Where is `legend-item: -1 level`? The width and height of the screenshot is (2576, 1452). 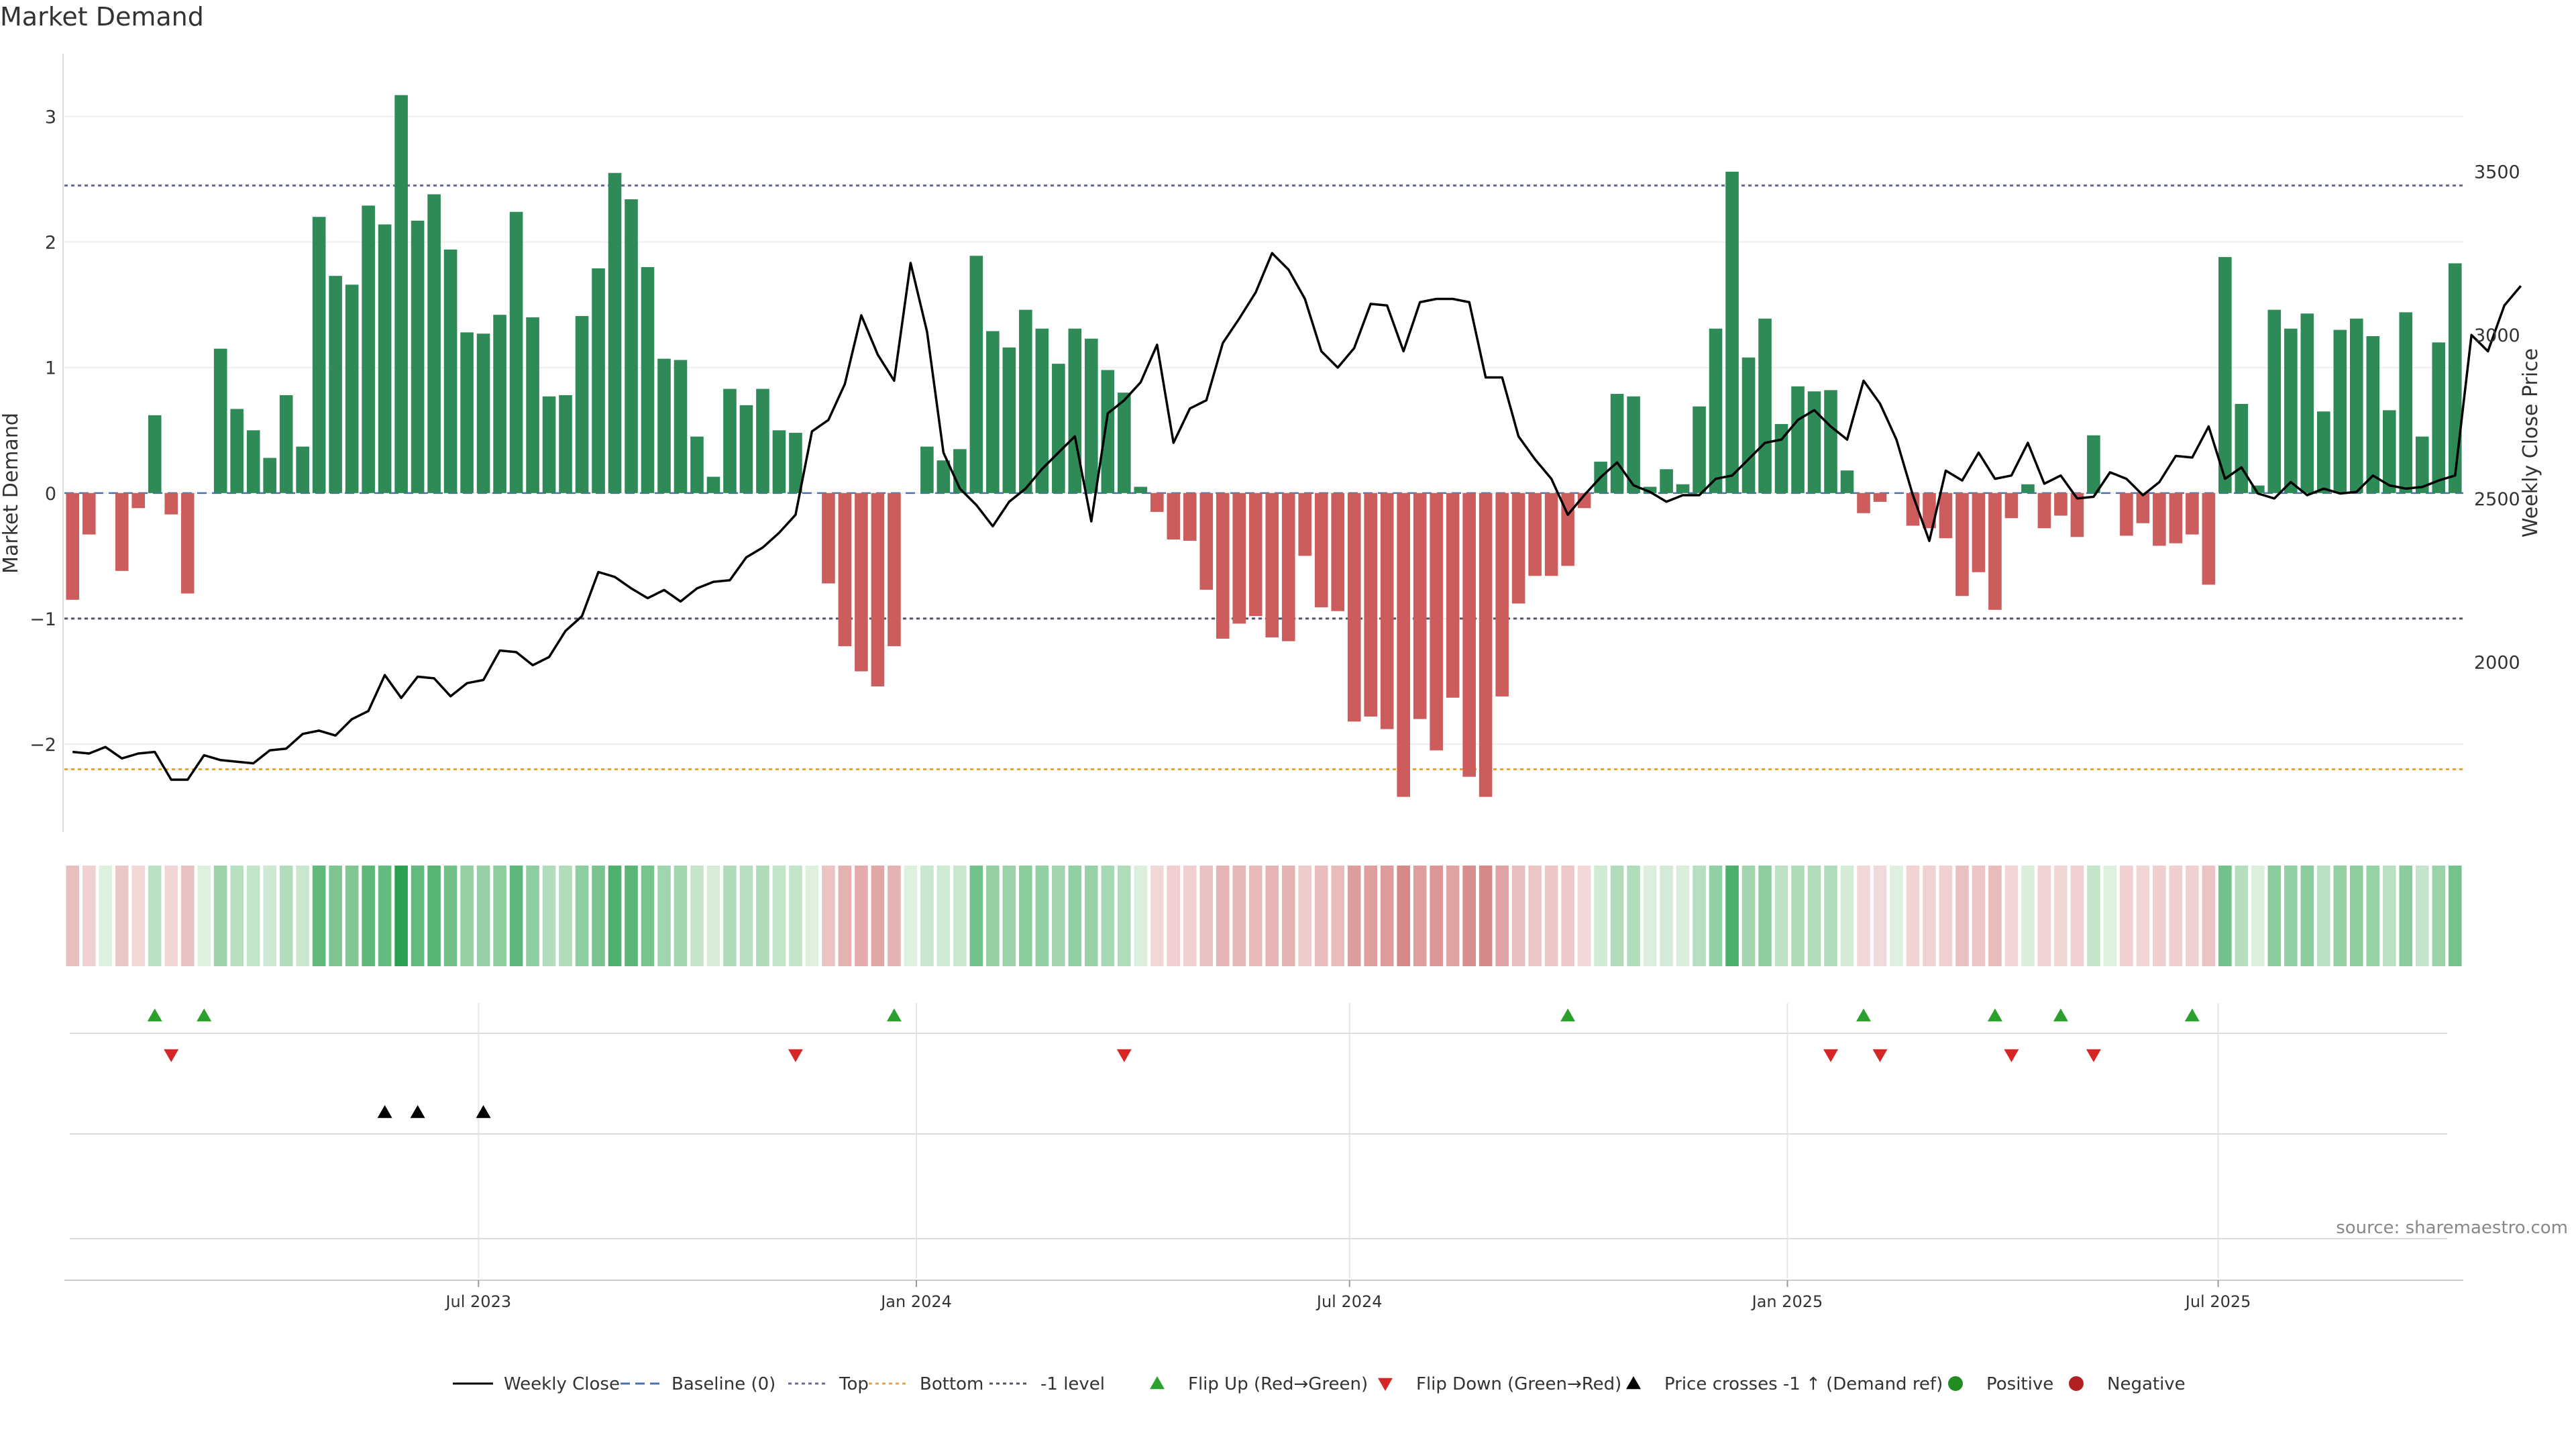
legend-item: -1 level is located at coordinates (1047, 1384).